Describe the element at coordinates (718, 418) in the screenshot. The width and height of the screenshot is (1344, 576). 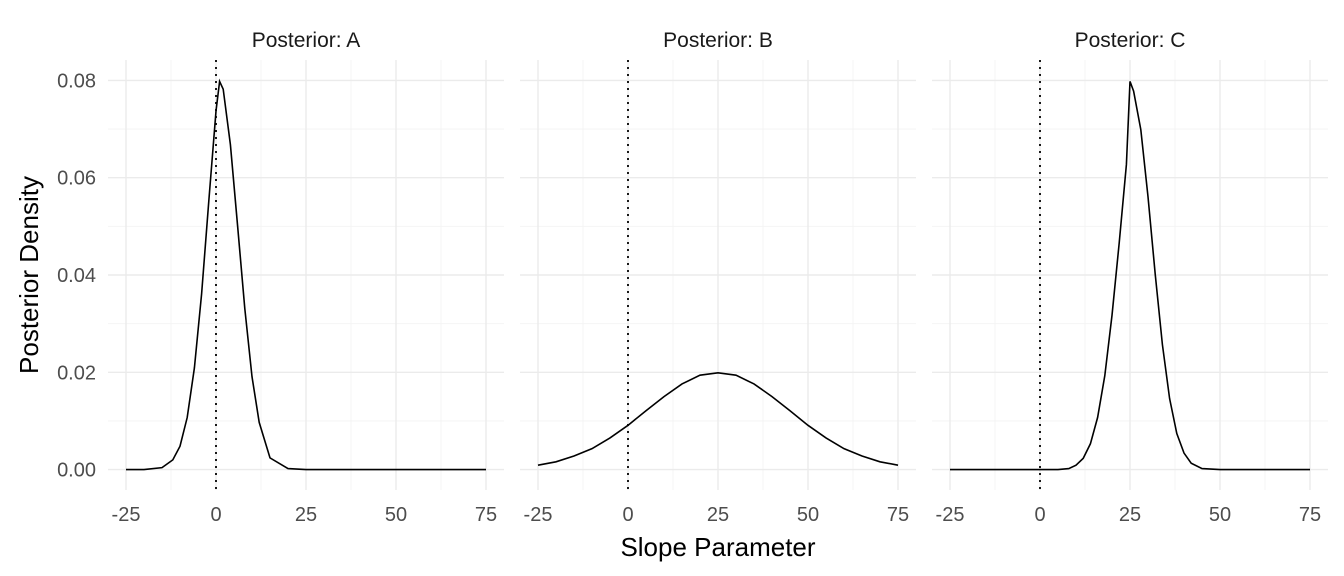
I see `density-curve` at that location.